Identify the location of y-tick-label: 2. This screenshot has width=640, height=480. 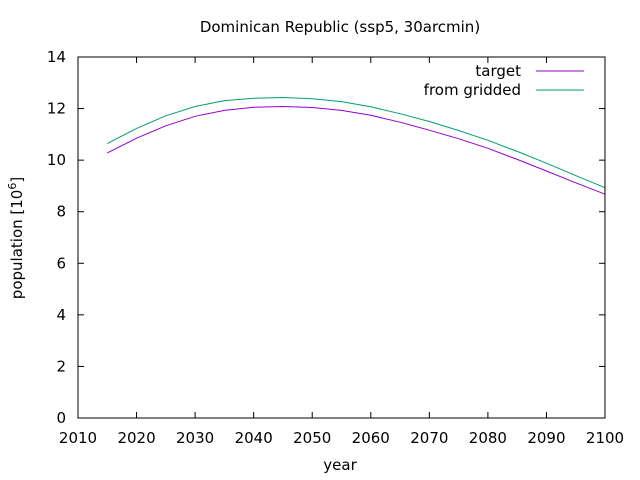
(61, 366).